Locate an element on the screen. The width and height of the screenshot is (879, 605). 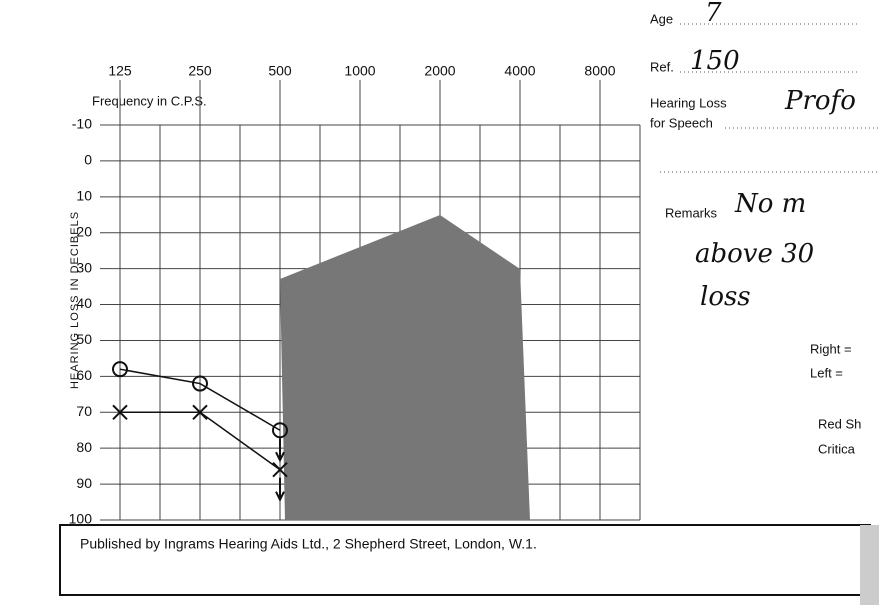
handwriting: Profo is located at coordinates (820, 101).